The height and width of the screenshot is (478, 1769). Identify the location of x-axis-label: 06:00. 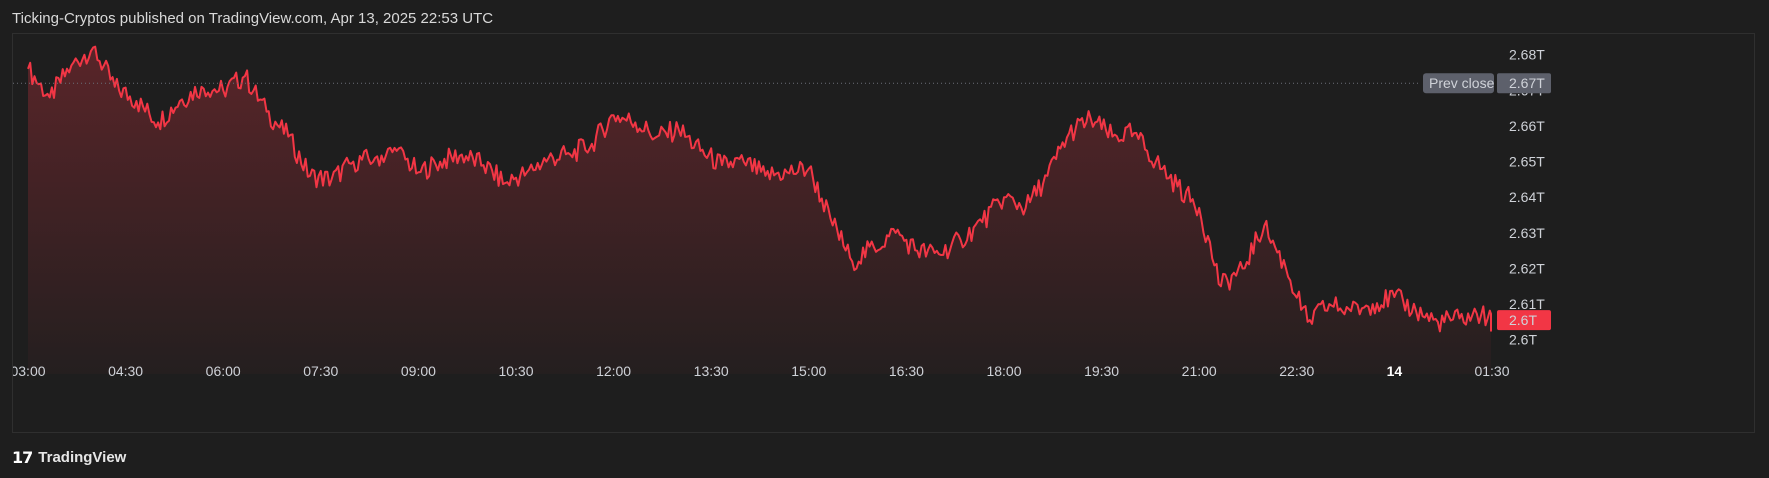
(223, 371).